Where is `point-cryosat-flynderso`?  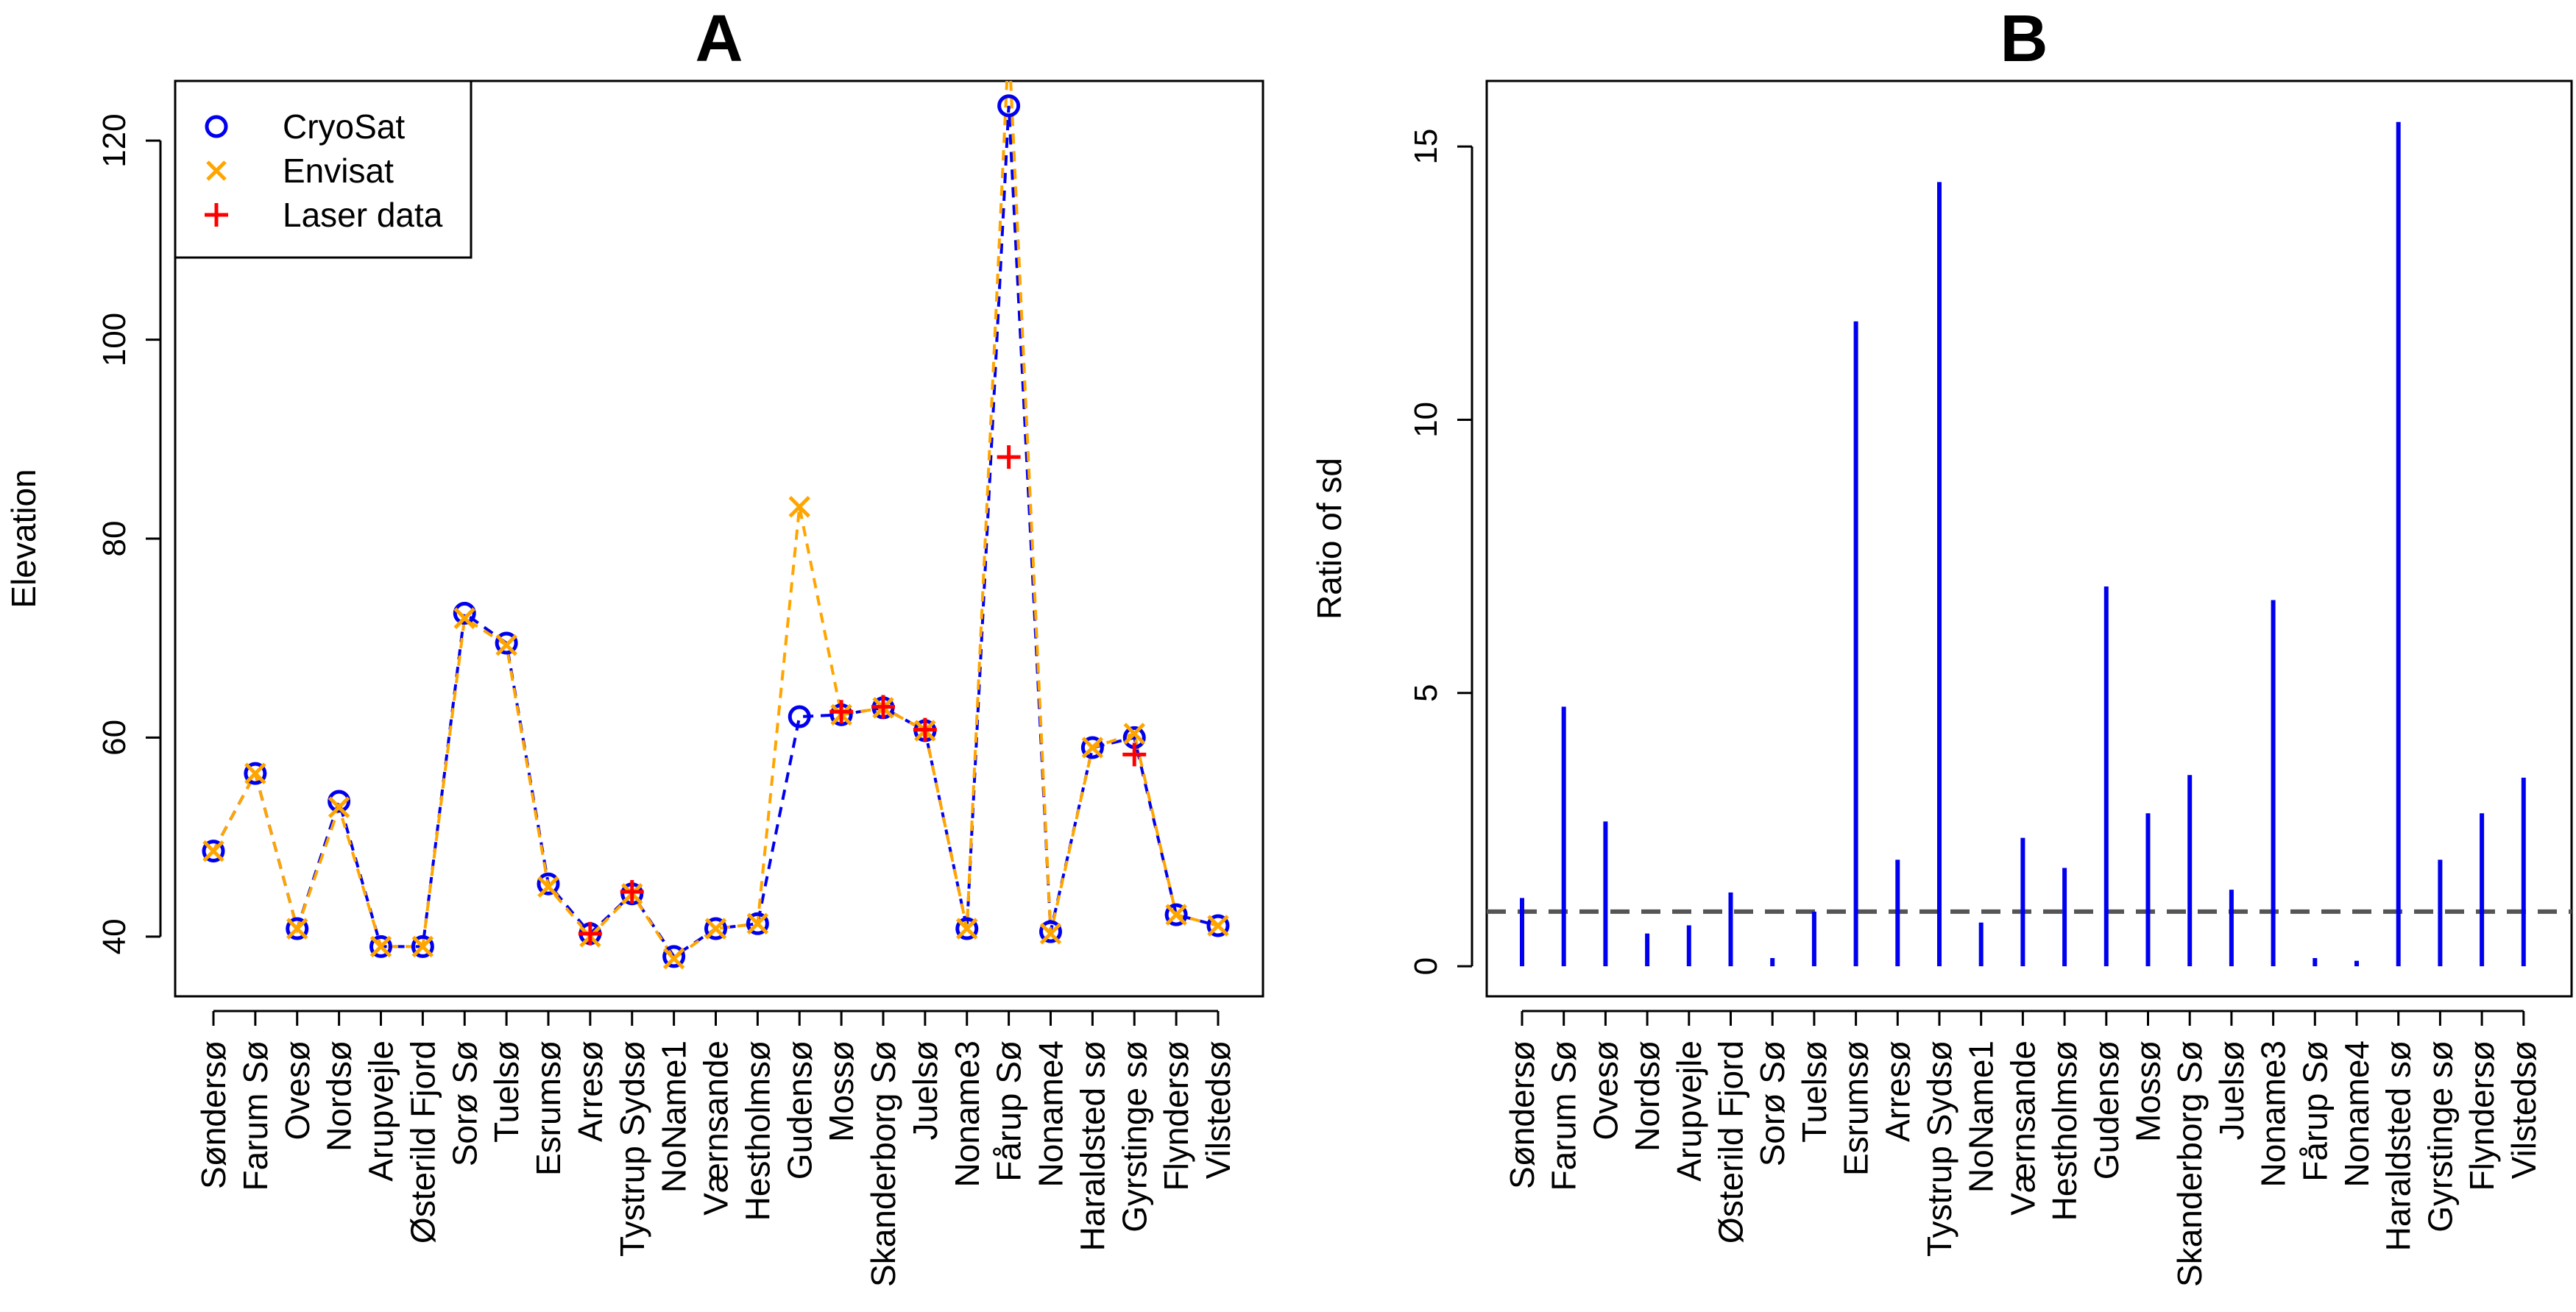 point-cryosat-flynderso is located at coordinates (1176, 914).